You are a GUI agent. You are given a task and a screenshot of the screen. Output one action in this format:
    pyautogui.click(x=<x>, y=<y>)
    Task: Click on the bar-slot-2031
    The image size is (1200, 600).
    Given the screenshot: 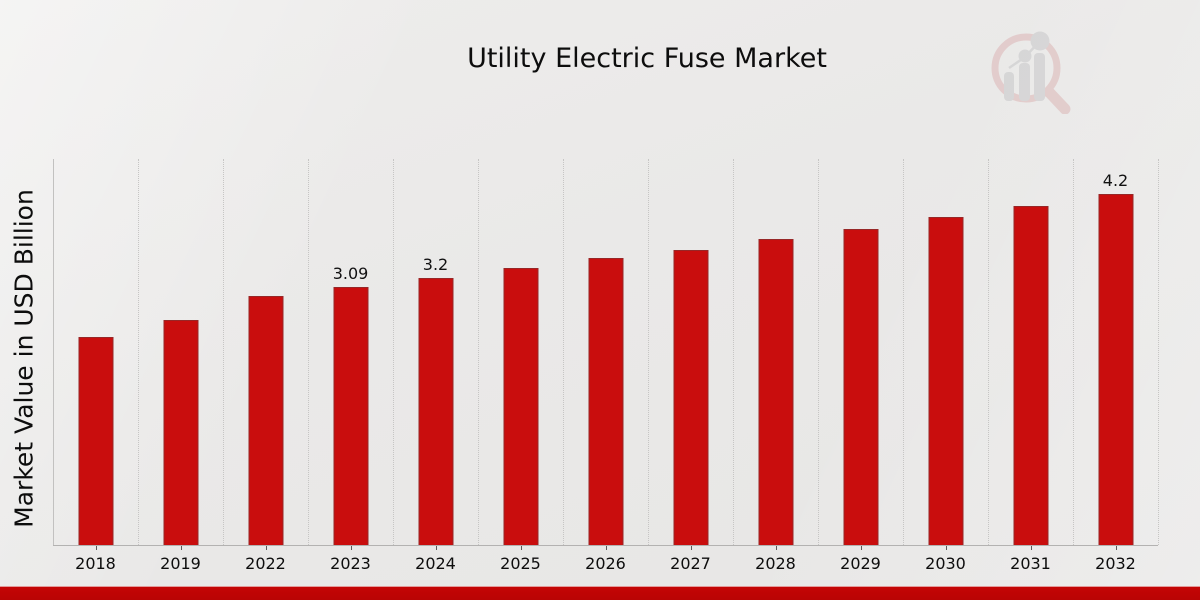 What is the action you would take?
    pyautogui.click(x=1030, y=352)
    